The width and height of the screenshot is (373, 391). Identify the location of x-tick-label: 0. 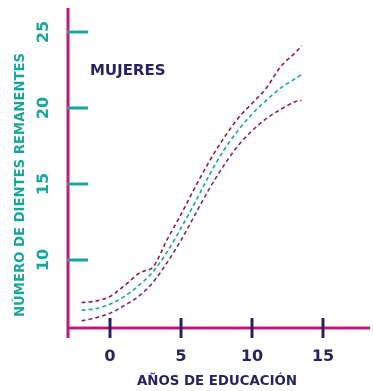
(109, 355).